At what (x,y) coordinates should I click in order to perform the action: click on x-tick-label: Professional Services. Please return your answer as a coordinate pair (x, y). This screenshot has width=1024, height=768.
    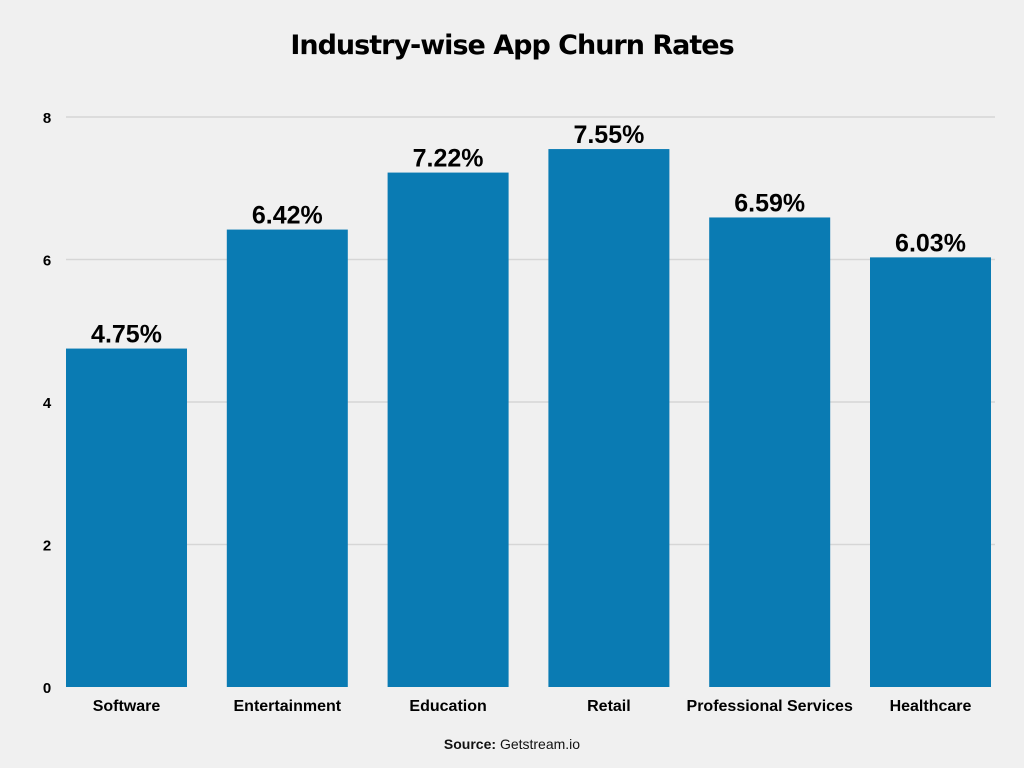
    Looking at the image, I should click on (770, 706).